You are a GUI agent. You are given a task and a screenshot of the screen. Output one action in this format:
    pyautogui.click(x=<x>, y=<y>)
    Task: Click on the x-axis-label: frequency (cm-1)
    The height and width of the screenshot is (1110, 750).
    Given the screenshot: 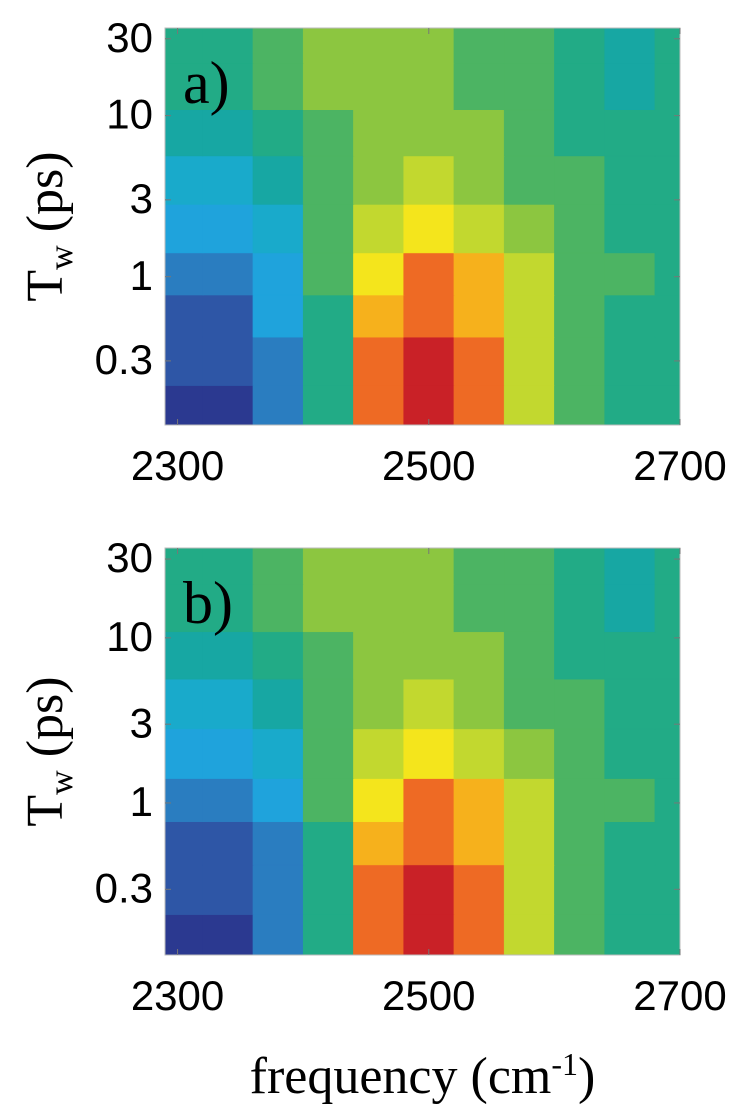 What is the action you would take?
    pyautogui.click(x=423, y=1075)
    